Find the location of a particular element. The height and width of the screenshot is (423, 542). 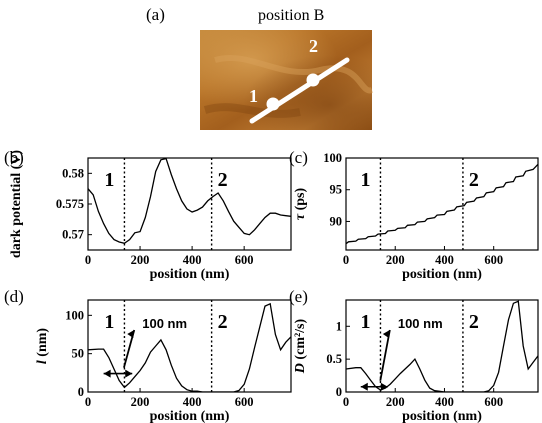

y-tick-label: 95 is located at coordinates (336, 190).